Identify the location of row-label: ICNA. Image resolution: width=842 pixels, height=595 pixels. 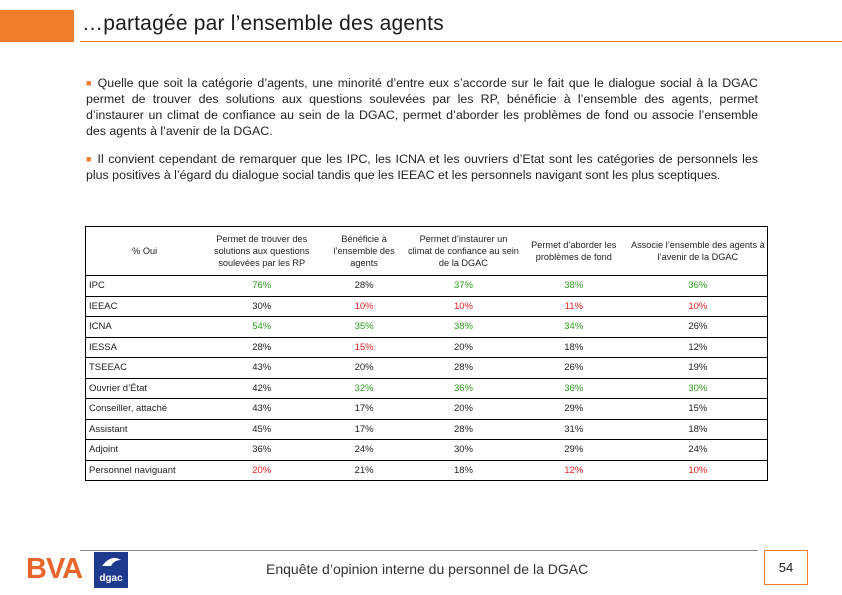
(144, 326).